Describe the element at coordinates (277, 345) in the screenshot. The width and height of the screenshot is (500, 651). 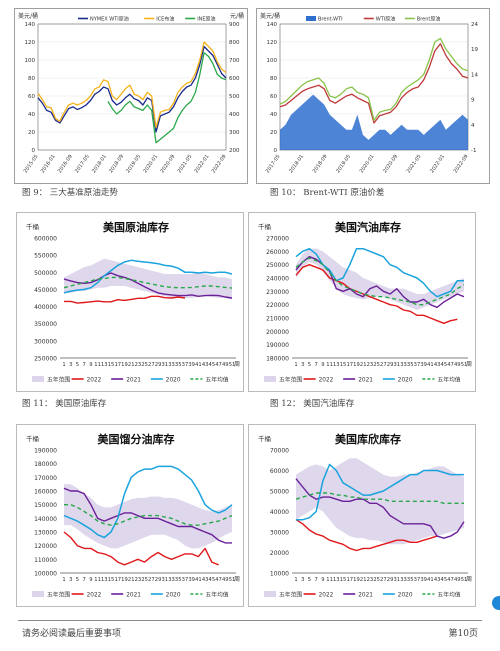
I see `y-tick-label: 190000` at that location.